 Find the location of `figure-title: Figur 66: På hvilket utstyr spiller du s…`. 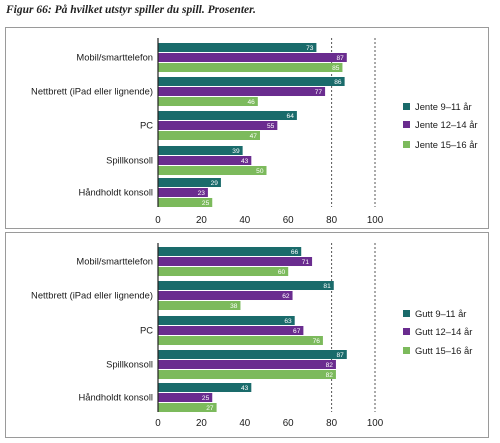

figure-title: Figur 66: På hvilket utstyr spiller du s… is located at coordinates (131, 10).